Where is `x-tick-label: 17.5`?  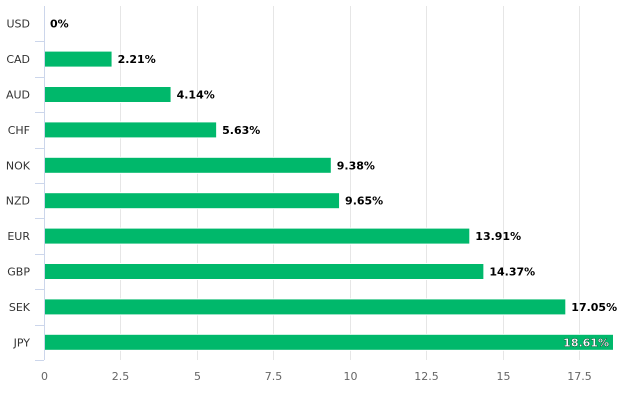 x-tick-label: 17.5 is located at coordinates (579, 376).